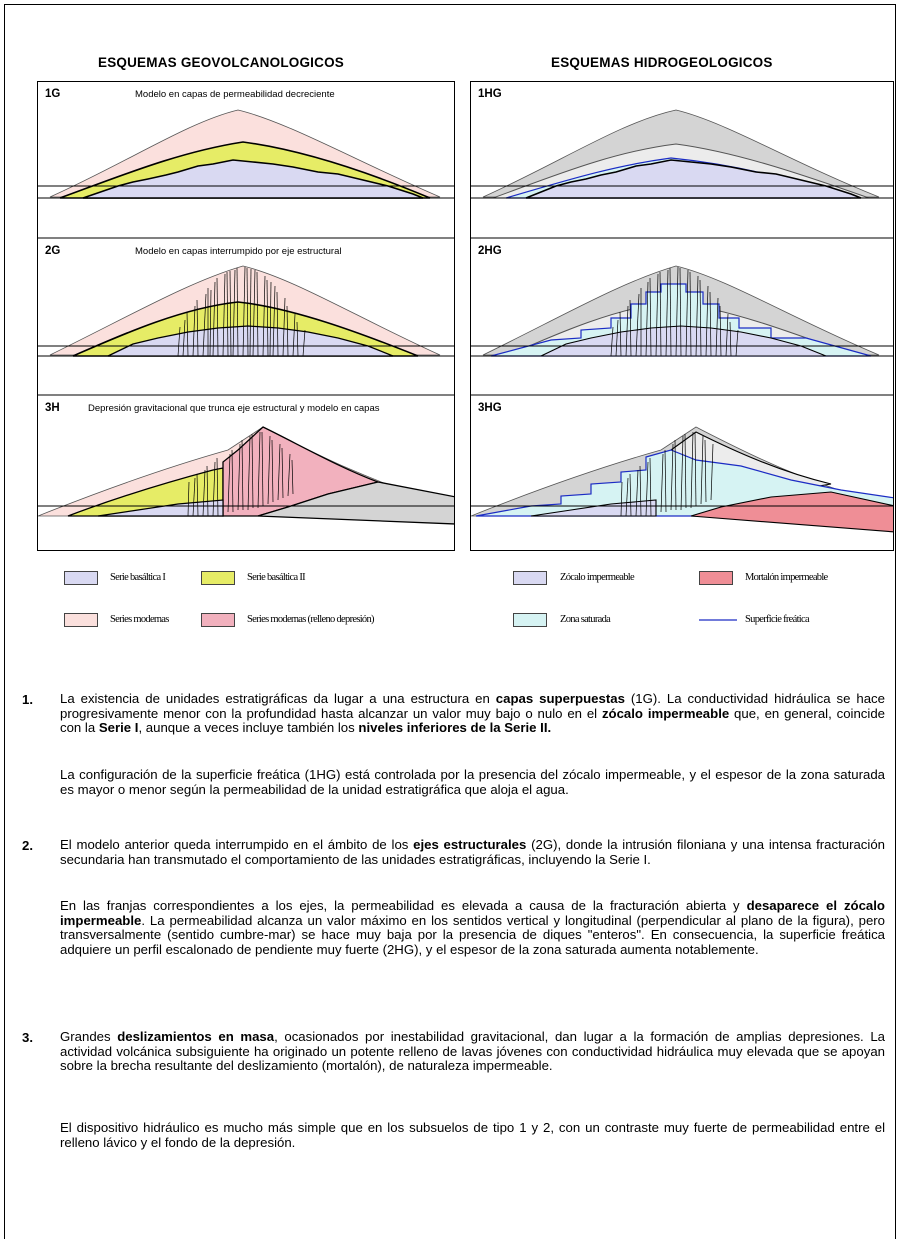 This screenshot has width=903, height=1243. I want to click on legend-label-superficie-freatica: Superficie freática, so click(777, 619).